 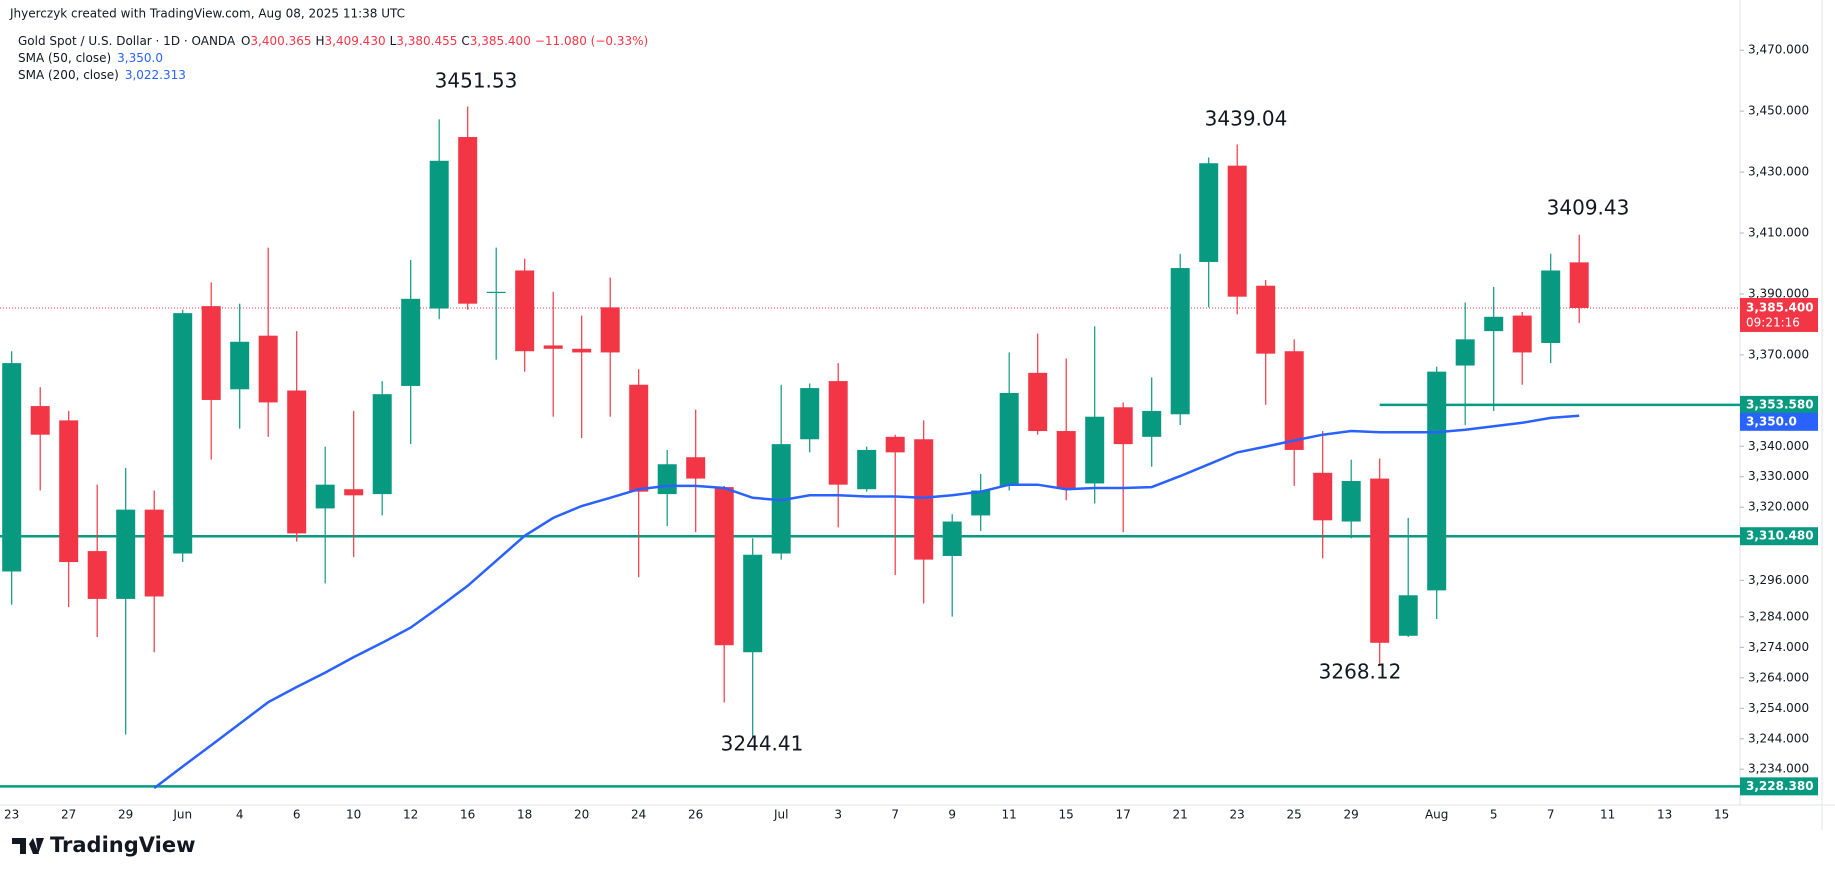 I want to click on logo-icon, so click(x=28, y=846).